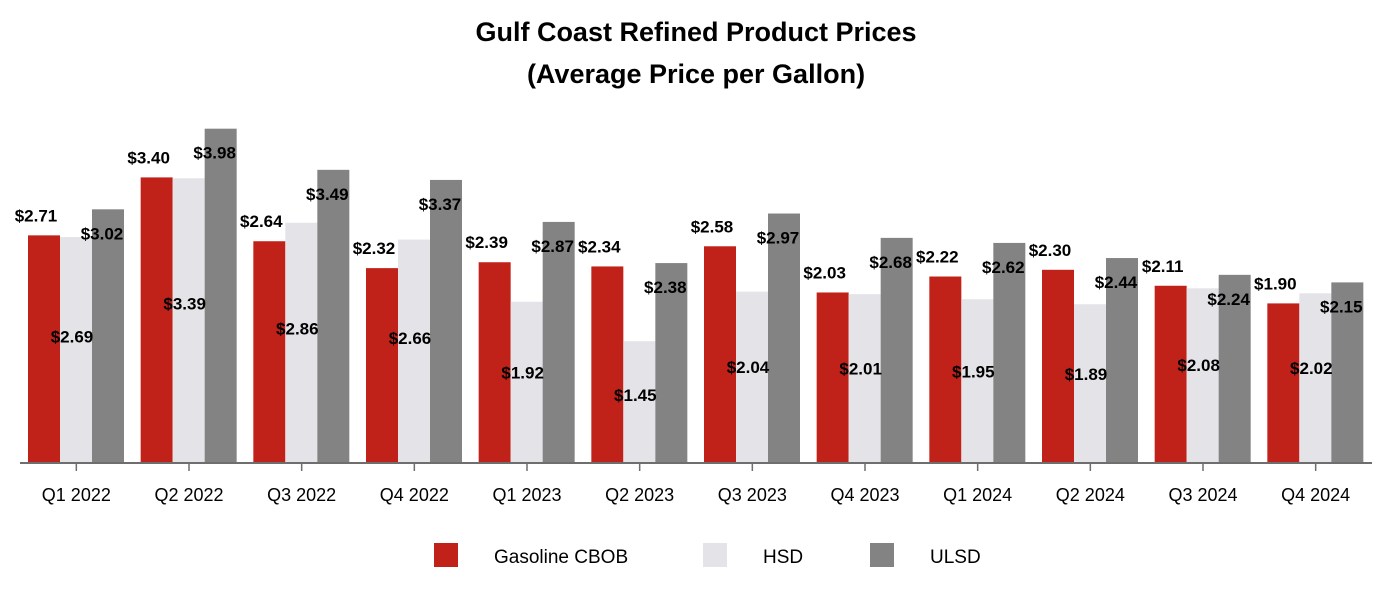 This screenshot has height=600, width=1392. What do you see at coordinates (890, 262) in the screenshot?
I see `data-label-ulsd-q4-2023: $2.68` at bounding box center [890, 262].